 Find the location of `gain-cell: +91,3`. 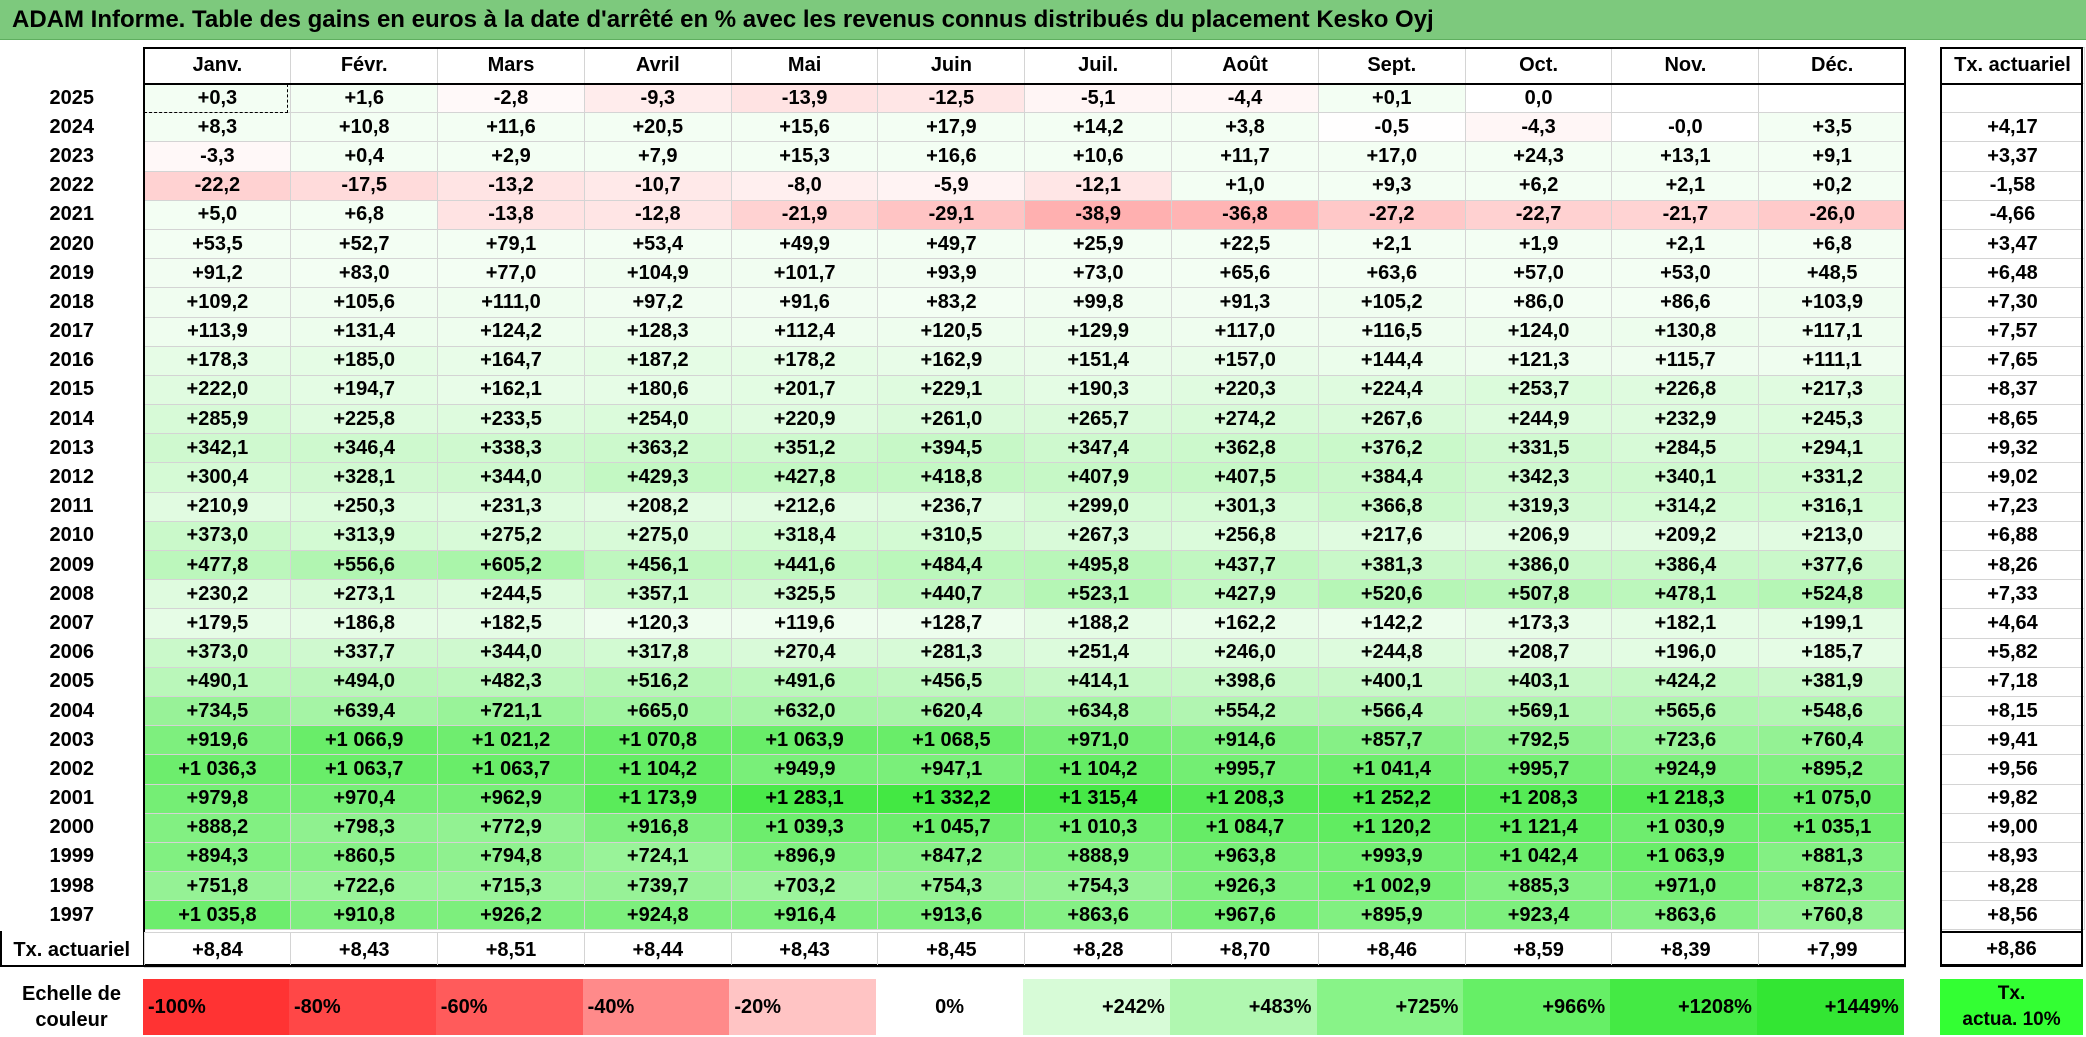

gain-cell: +91,3 is located at coordinates (1245, 302).